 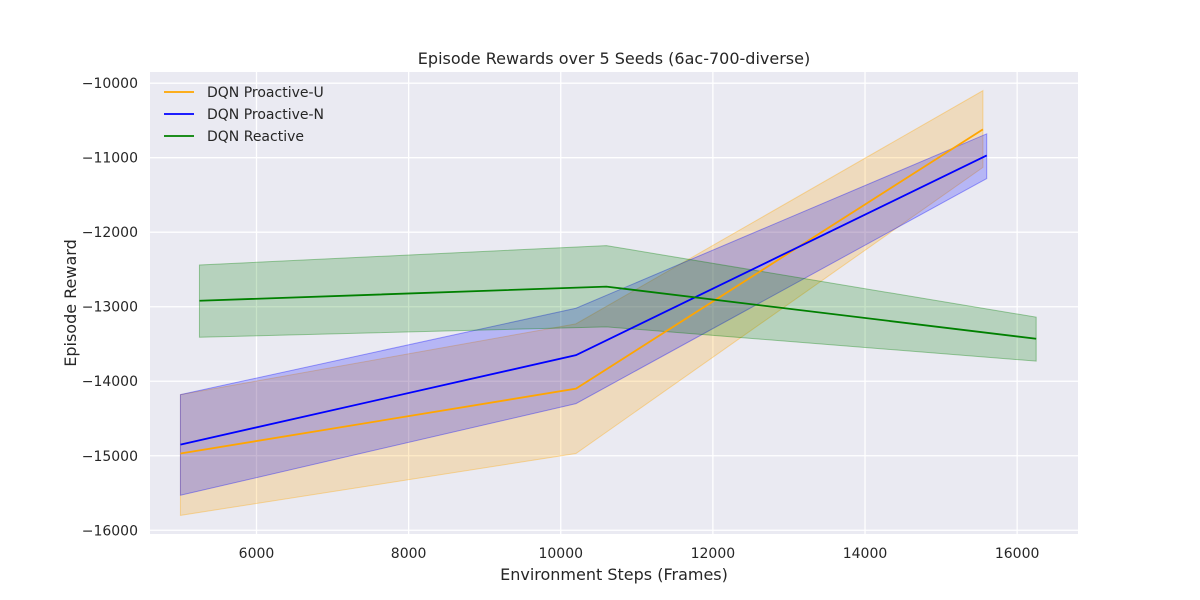 What do you see at coordinates (618, 312) in the screenshot?
I see `series-line` at bounding box center [618, 312].